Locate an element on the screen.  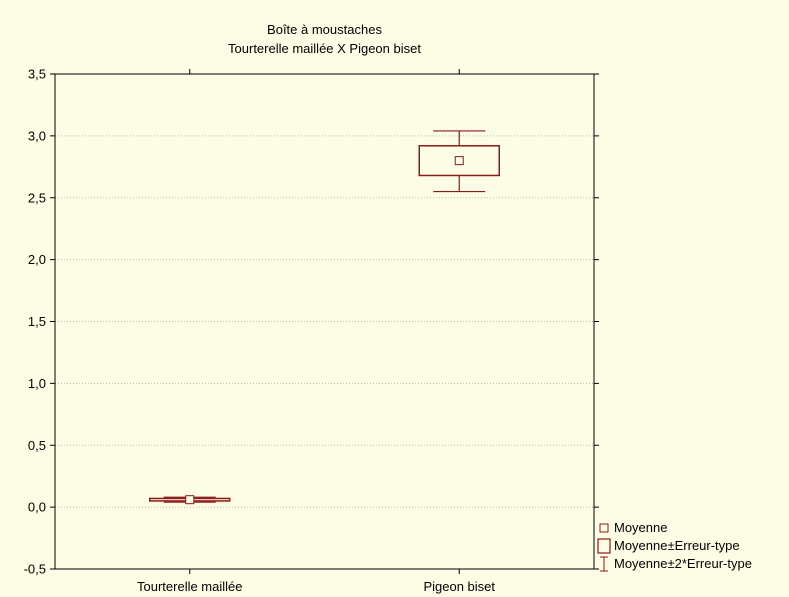
x-tick-label: Tourterelle maillée is located at coordinates (190, 586).